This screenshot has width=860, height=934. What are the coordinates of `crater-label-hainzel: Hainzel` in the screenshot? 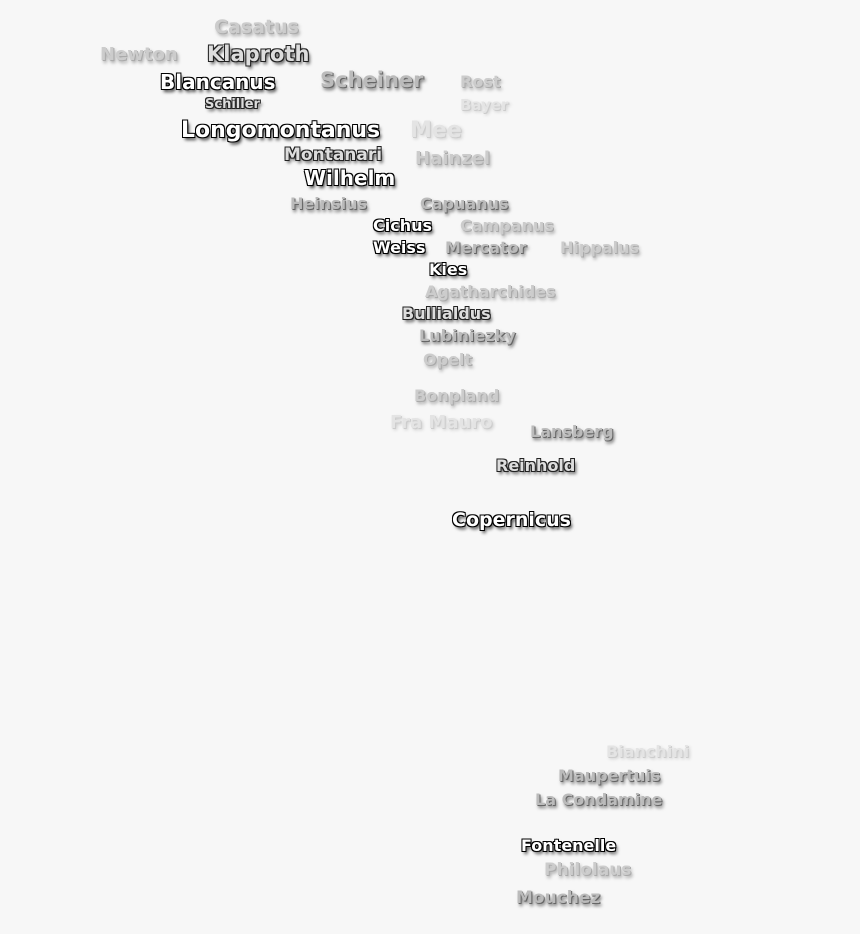 It's located at (453, 158).